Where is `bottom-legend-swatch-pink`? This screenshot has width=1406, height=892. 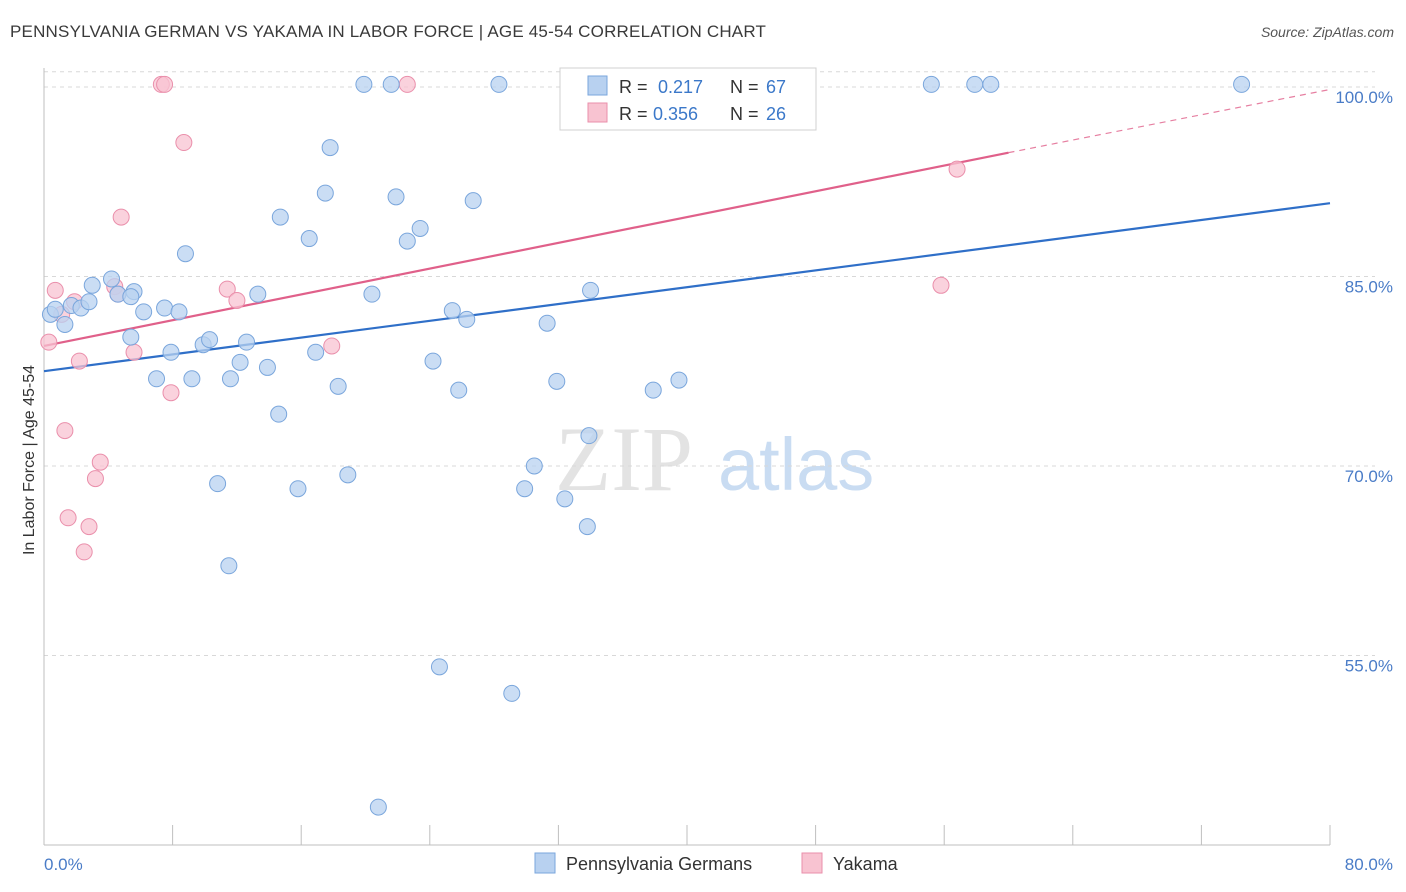 bottom-legend-swatch-pink is located at coordinates (812, 863).